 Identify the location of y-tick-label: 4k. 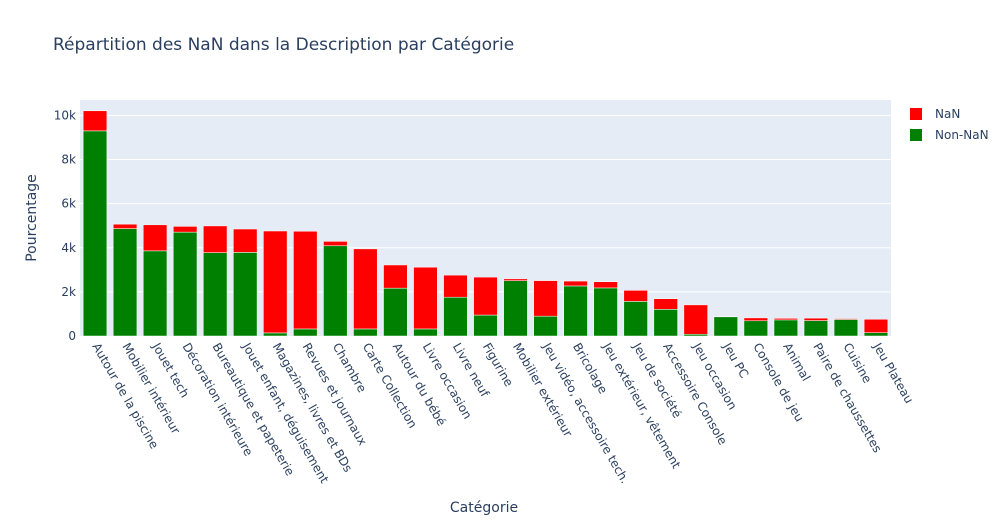
(68, 248).